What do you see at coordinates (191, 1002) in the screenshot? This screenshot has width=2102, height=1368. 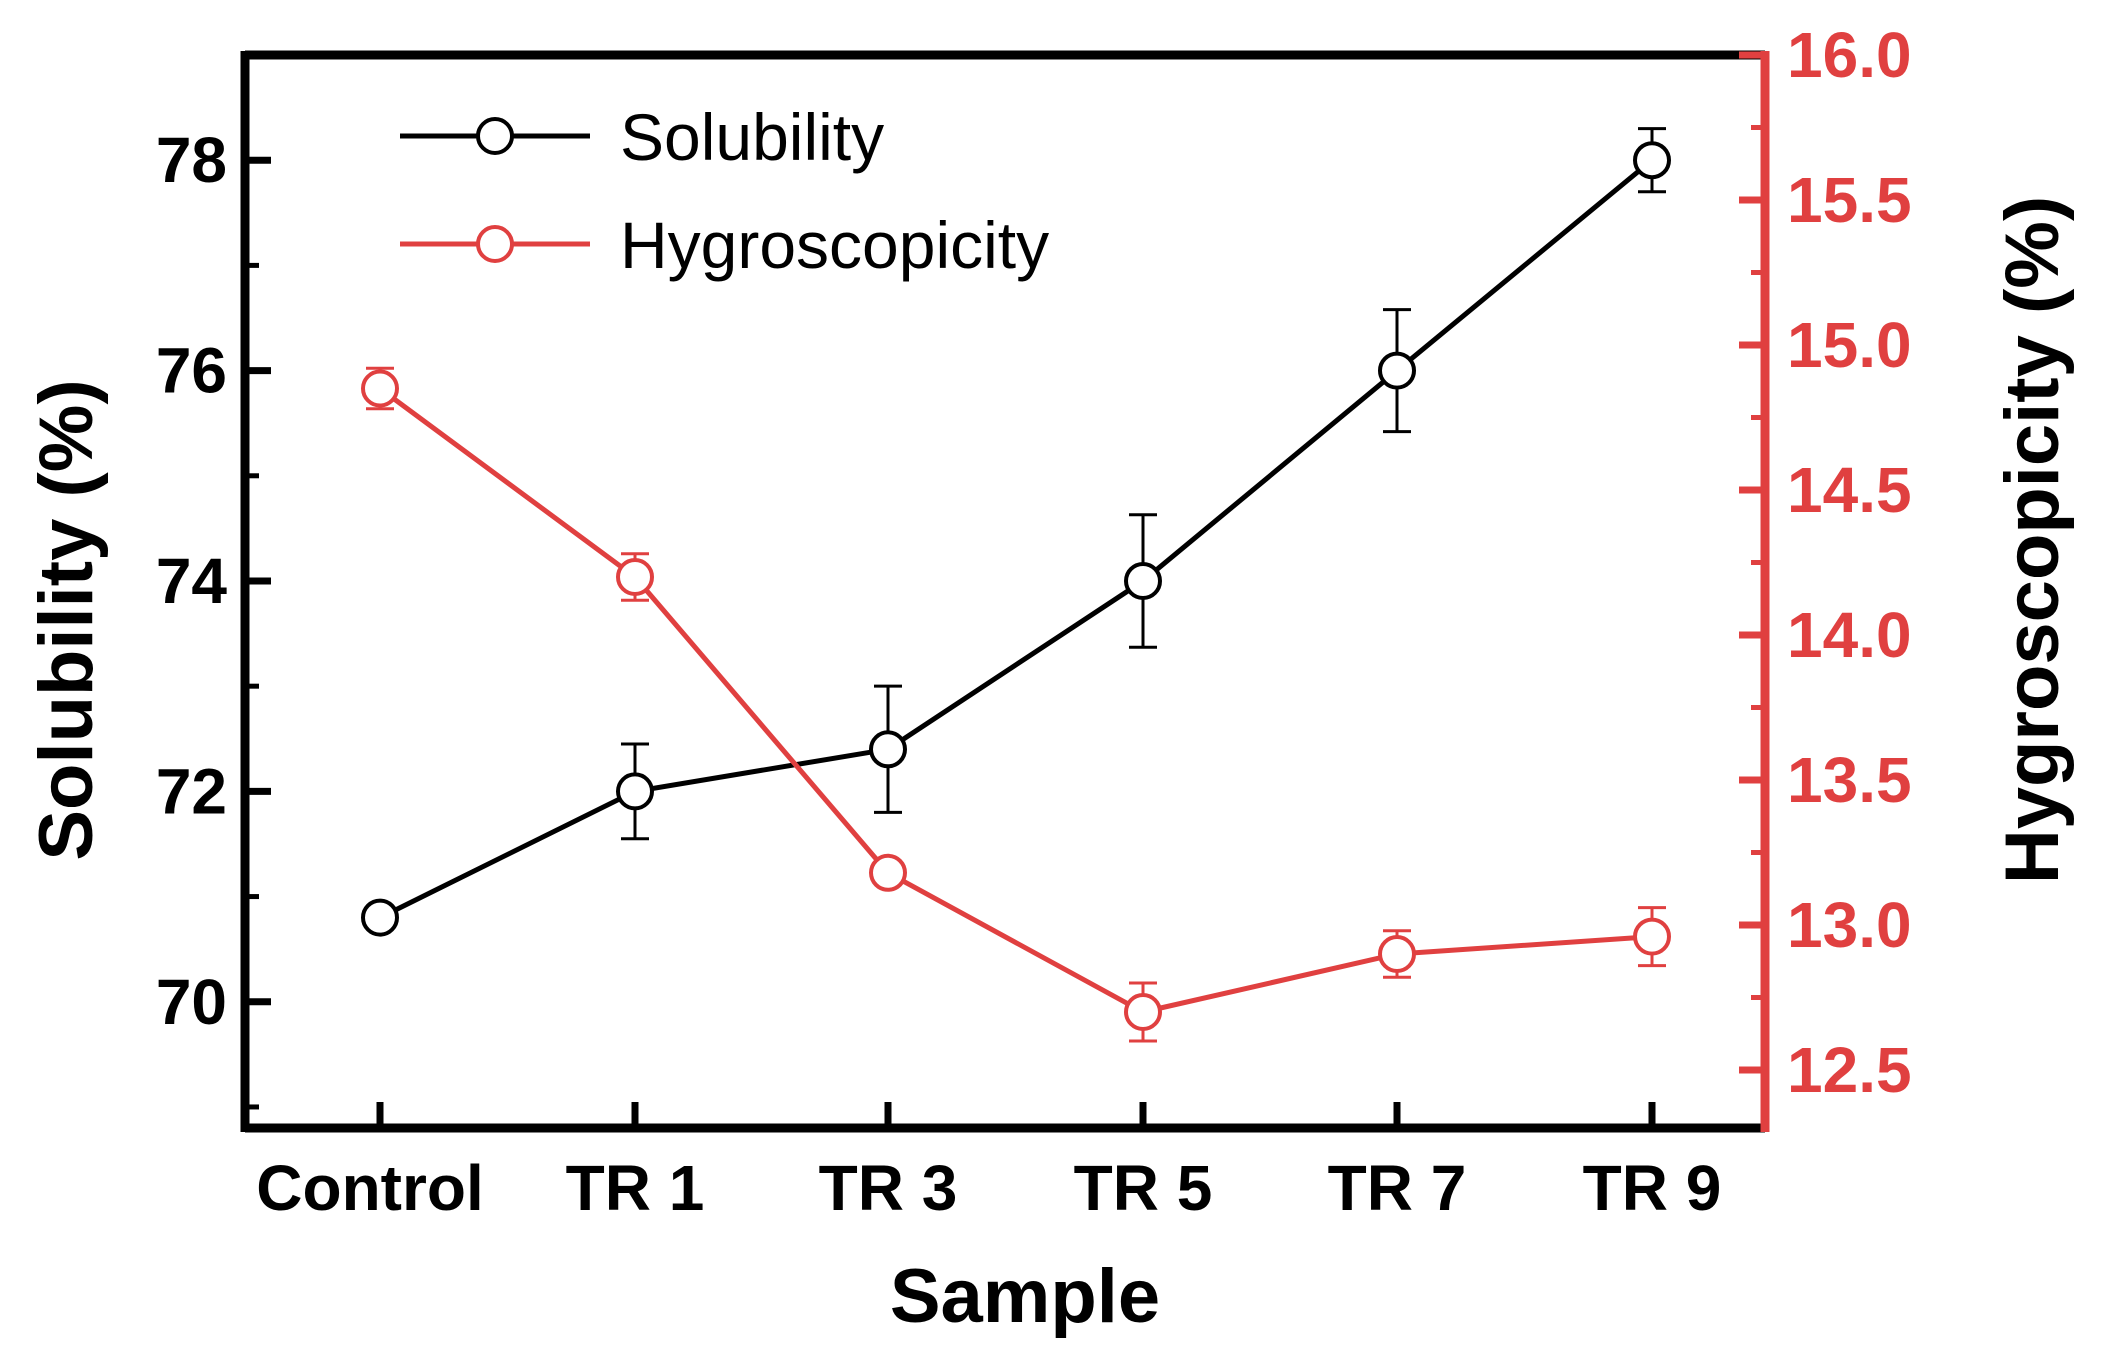 I see `y-tick-label-0: 70` at bounding box center [191, 1002].